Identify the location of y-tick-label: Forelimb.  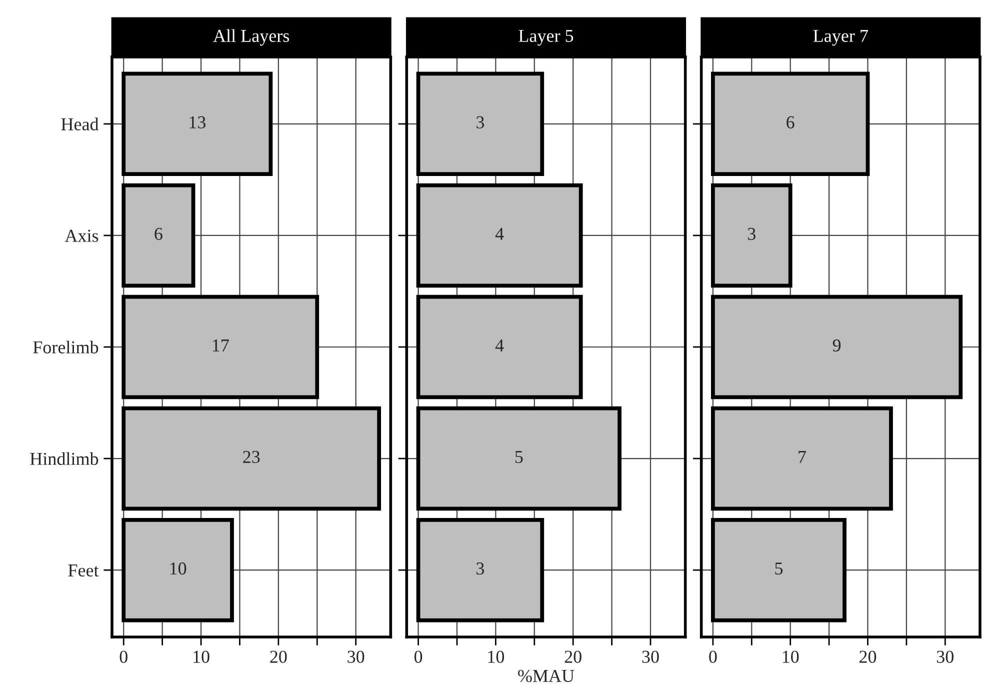
(65, 347).